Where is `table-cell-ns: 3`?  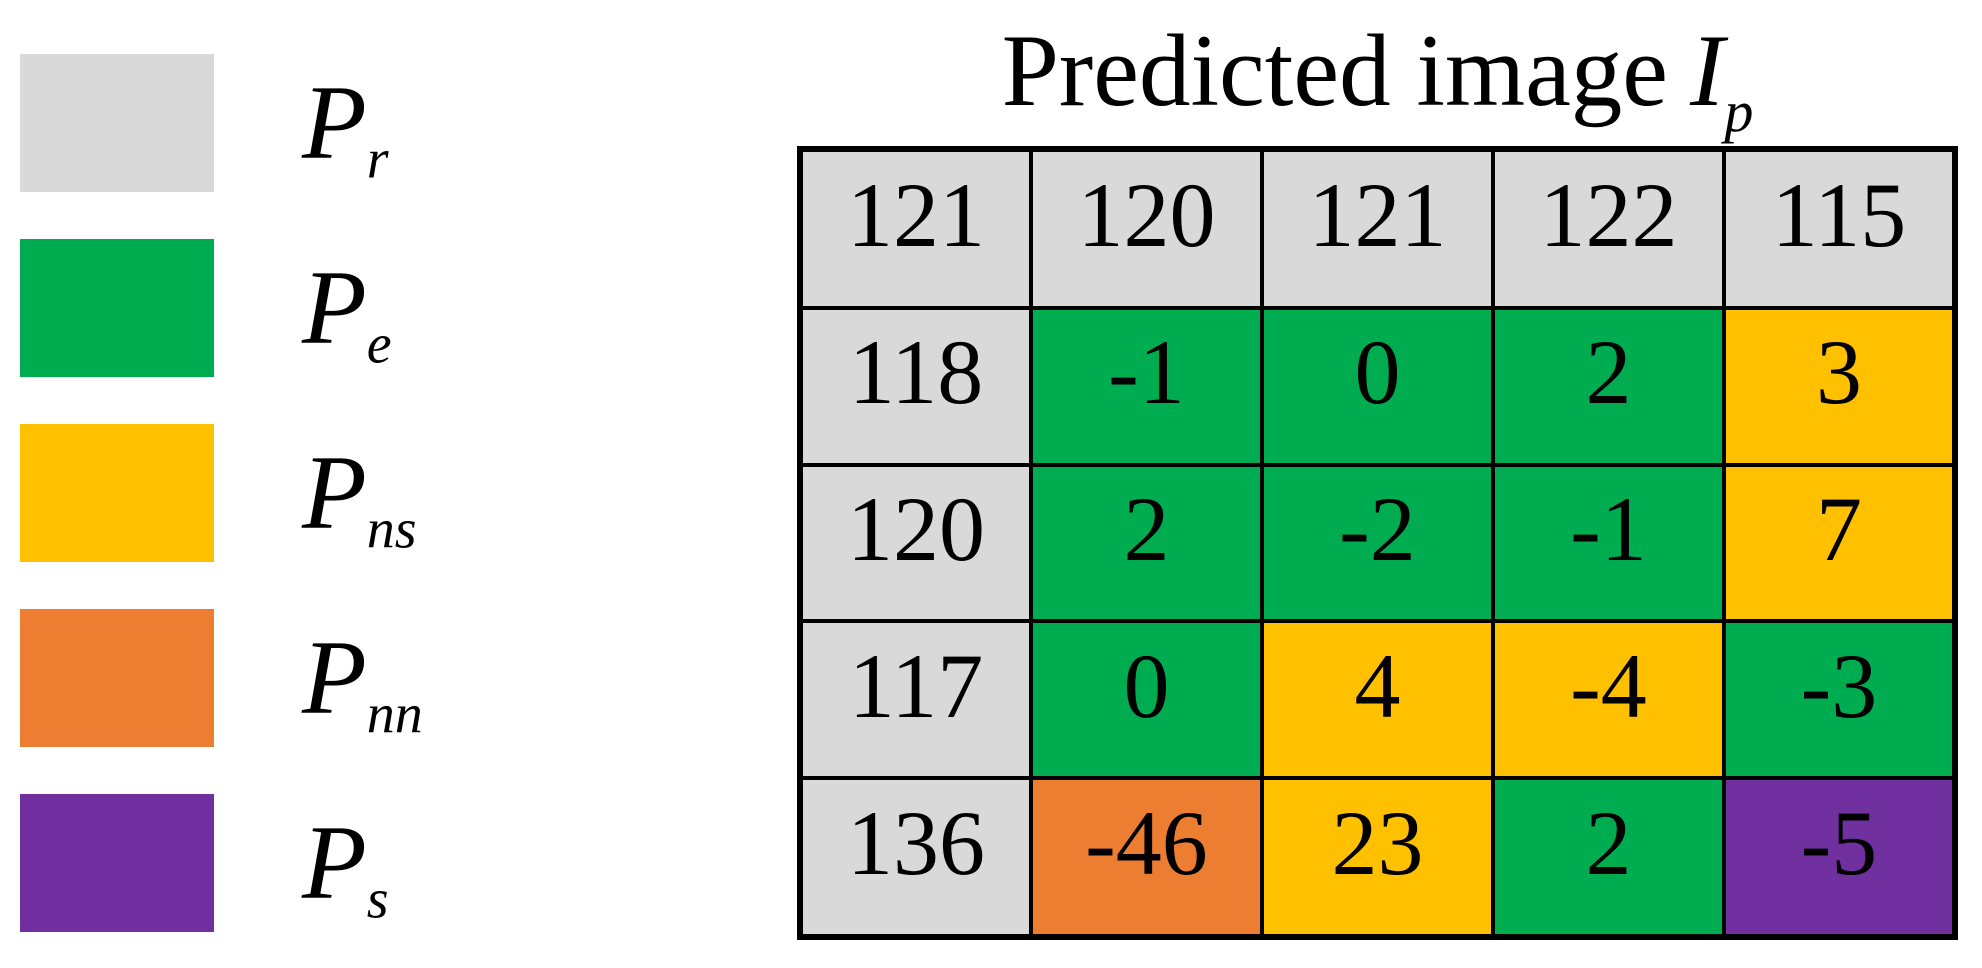 table-cell-ns: 3 is located at coordinates (1839, 386).